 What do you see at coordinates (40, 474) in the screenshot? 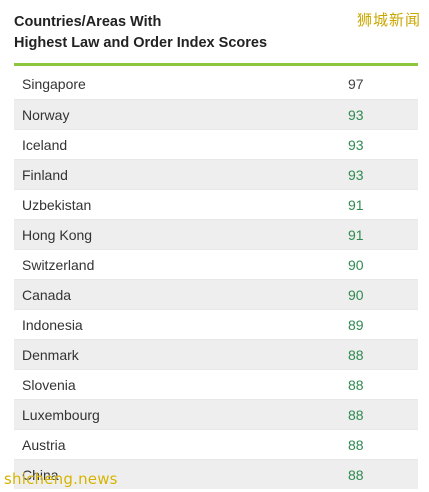
I see `country-cell: China` at bounding box center [40, 474].